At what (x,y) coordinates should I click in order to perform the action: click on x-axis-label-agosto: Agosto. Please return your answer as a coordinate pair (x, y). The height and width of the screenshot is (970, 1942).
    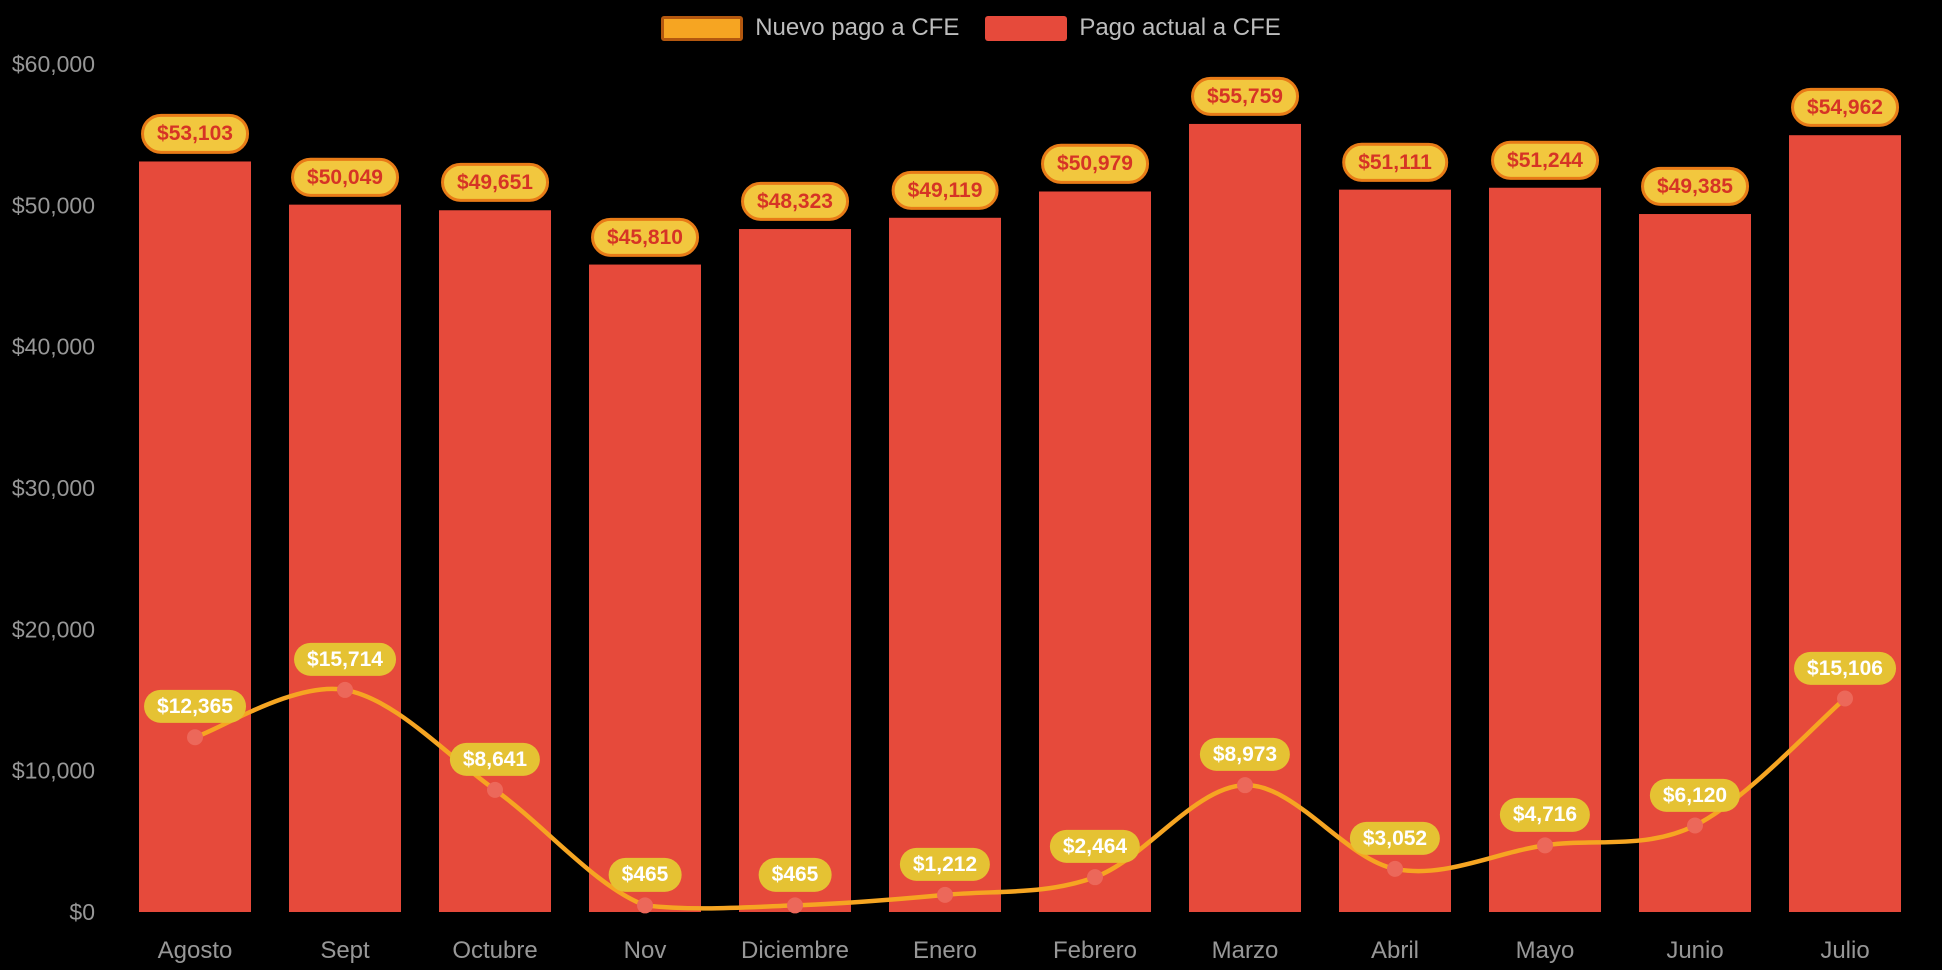
    Looking at the image, I should click on (195, 950).